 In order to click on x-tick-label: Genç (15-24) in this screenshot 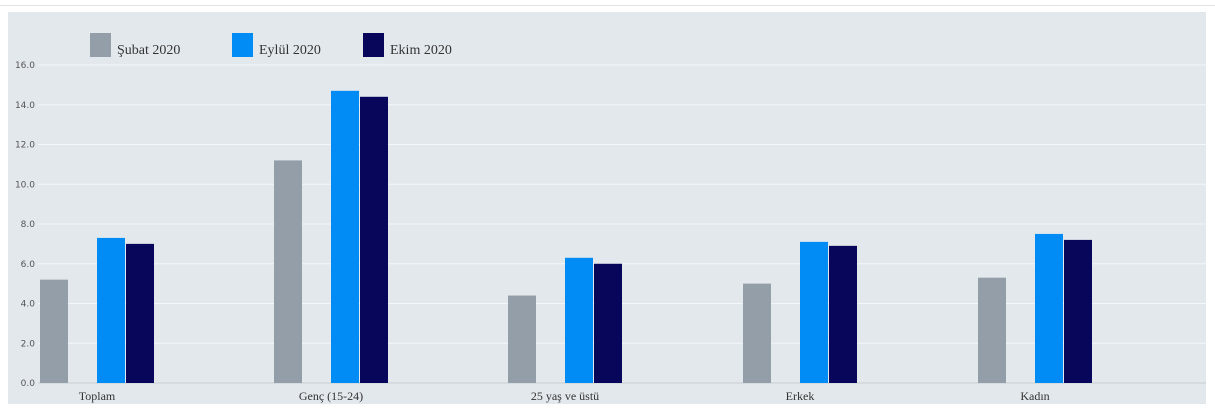, I will do `click(331, 396)`.